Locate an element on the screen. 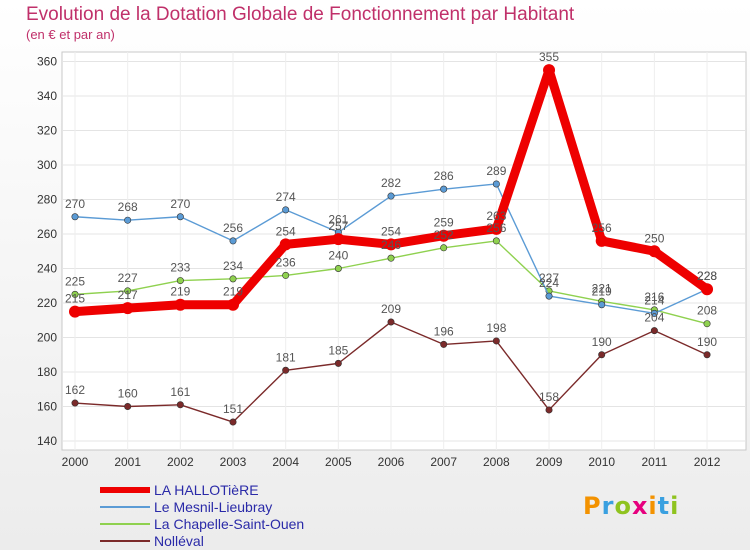 Image resolution: width=750 pixels, height=550 pixels. x-tick-label-2008: 2008 is located at coordinates (496, 462).